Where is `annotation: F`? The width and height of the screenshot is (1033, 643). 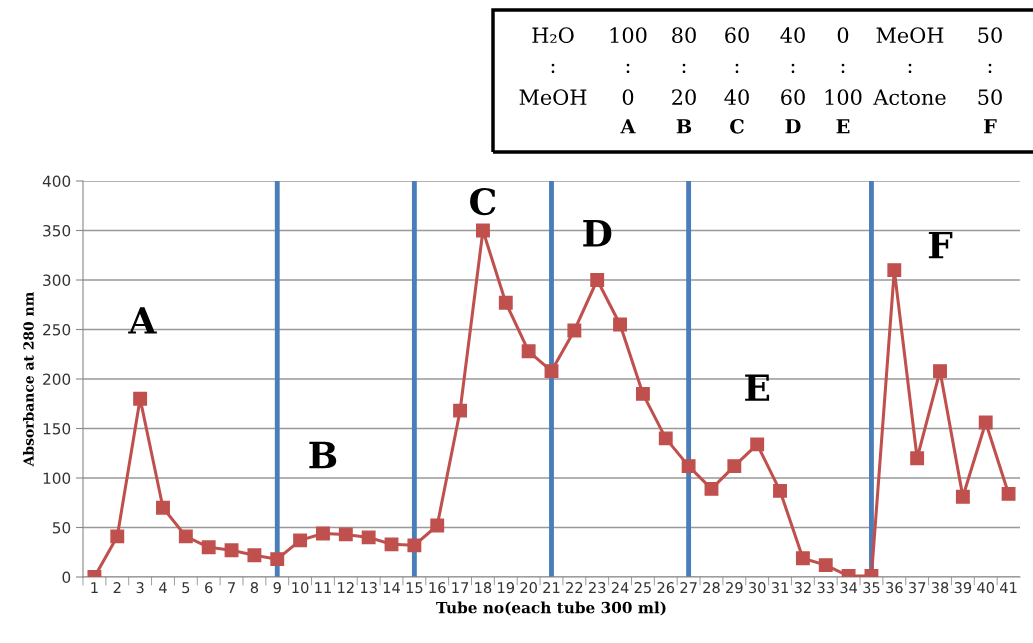
annotation: F is located at coordinates (940, 245).